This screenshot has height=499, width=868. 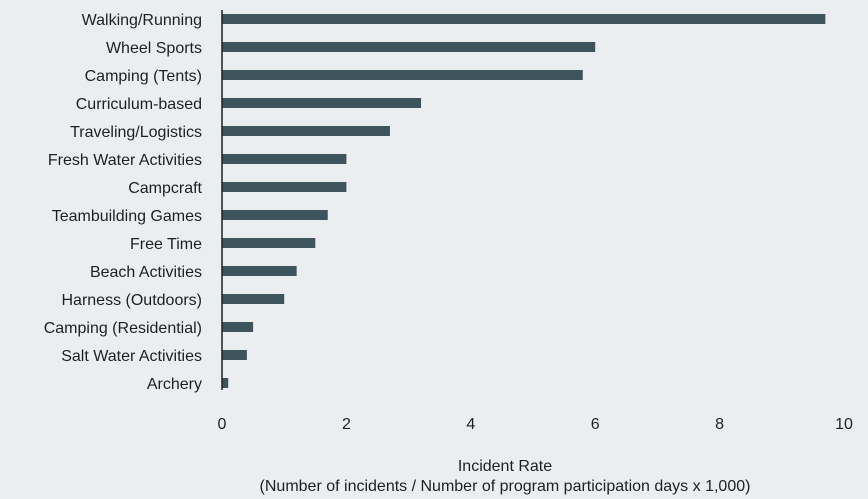 What do you see at coordinates (166, 244) in the screenshot?
I see `category-label: Free Time` at bounding box center [166, 244].